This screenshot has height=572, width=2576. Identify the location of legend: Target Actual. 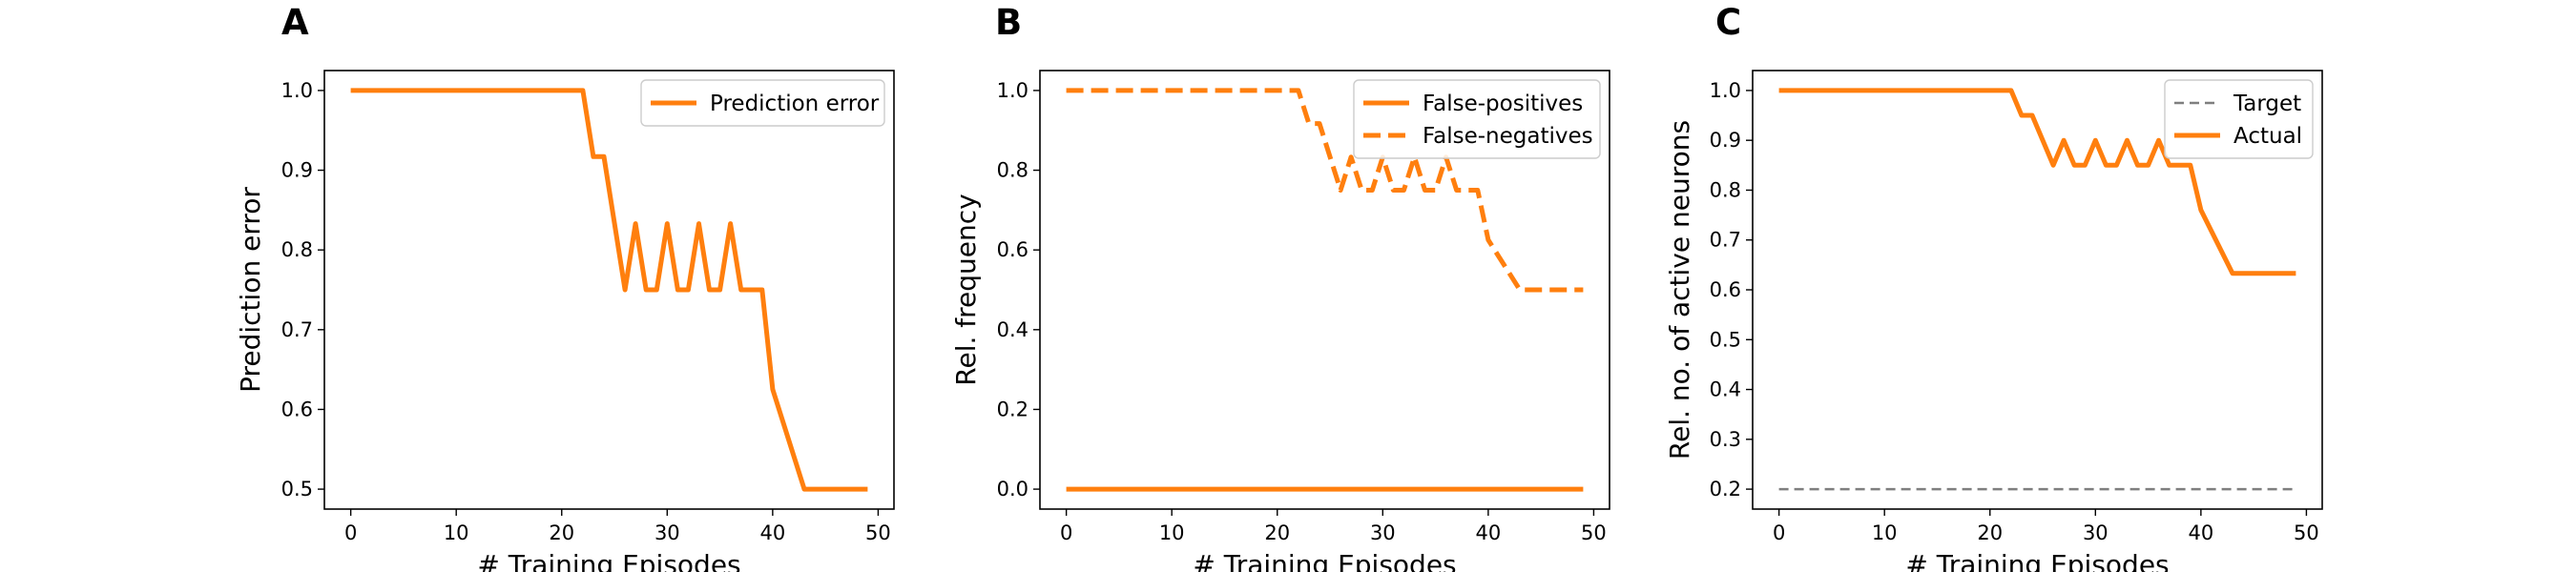
(2239, 119).